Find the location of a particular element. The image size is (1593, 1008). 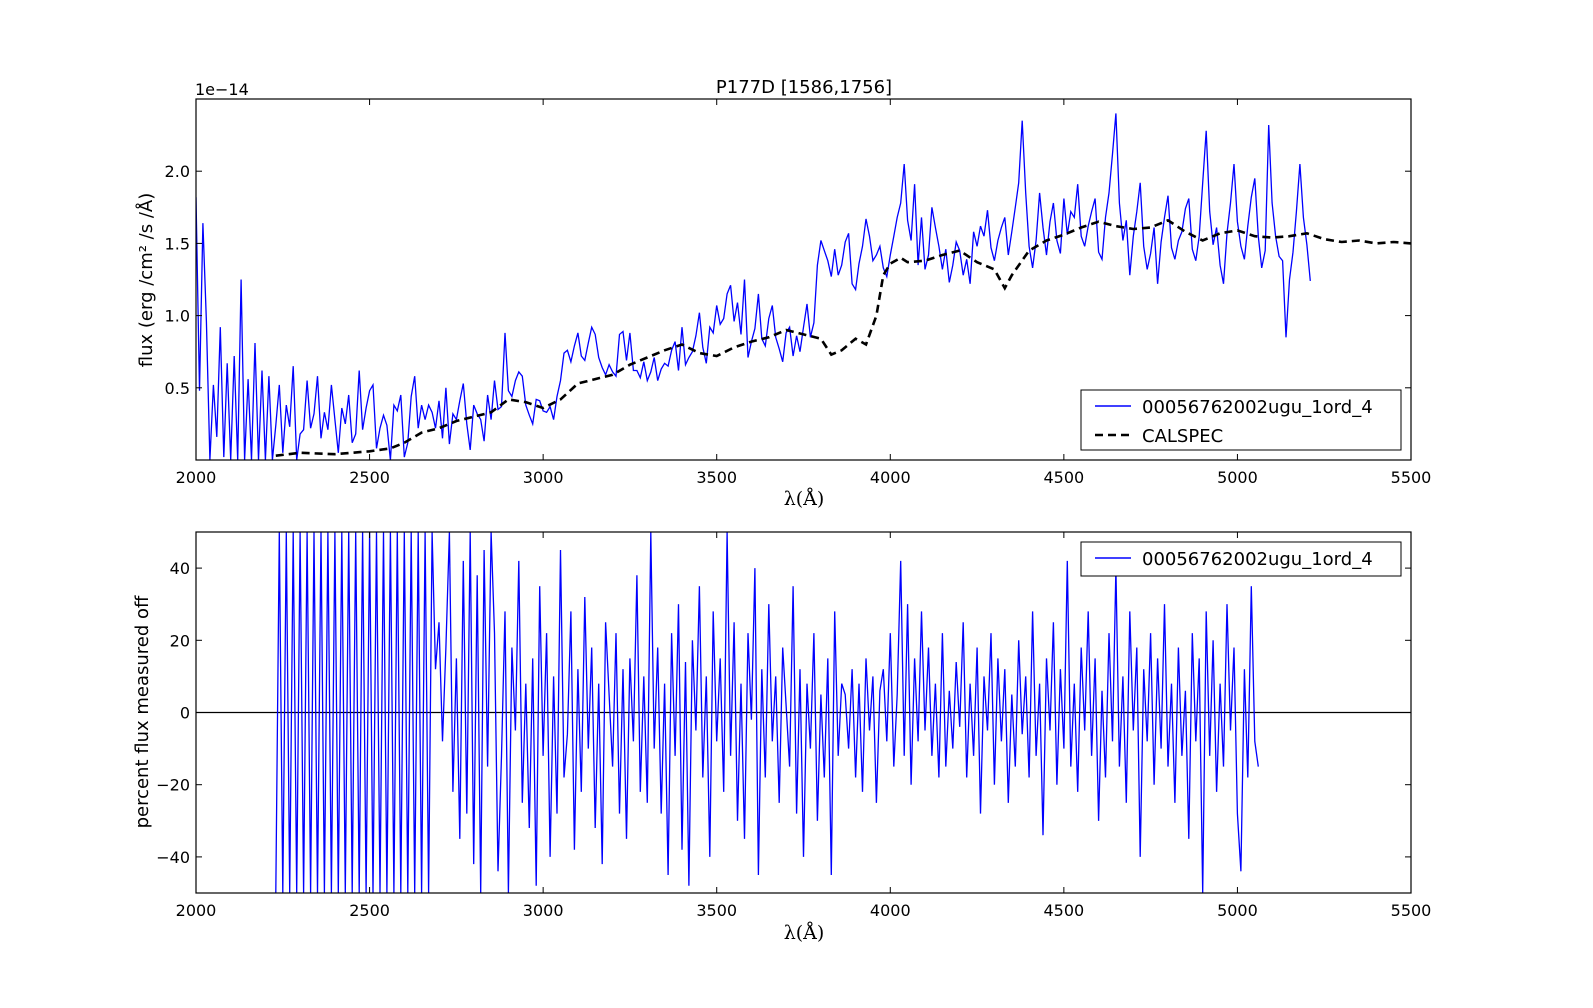

flux-x-tick-label: 5000 is located at coordinates (1237, 477).